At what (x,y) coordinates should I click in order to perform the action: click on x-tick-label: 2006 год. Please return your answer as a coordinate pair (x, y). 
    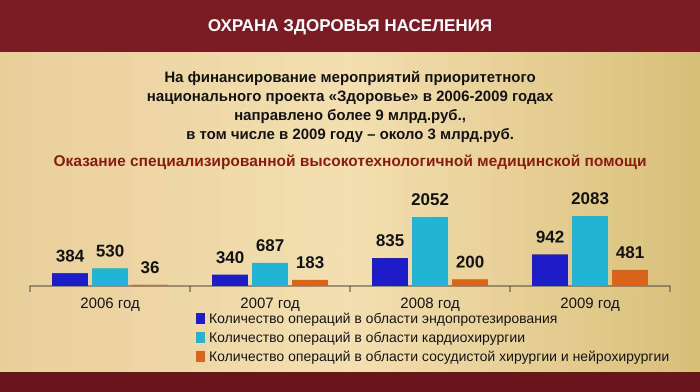
    Looking at the image, I should click on (110, 303).